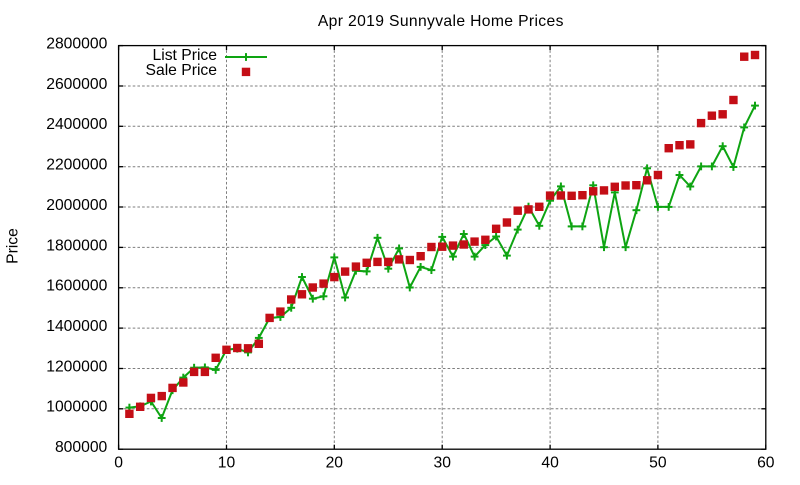  Describe the element at coordinates (76, 407) in the screenshot. I see `svg-text: 1000000` at that location.